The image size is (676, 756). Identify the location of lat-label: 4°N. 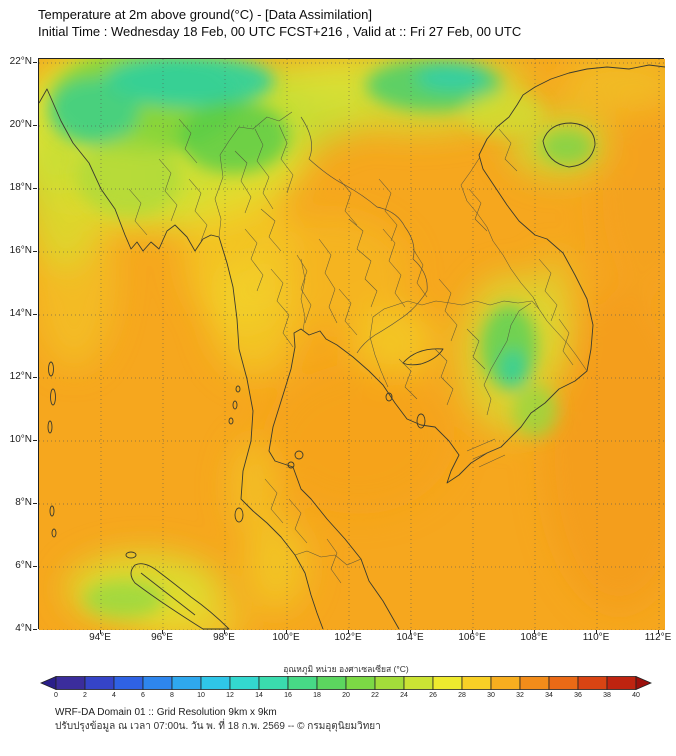
(23, 628).